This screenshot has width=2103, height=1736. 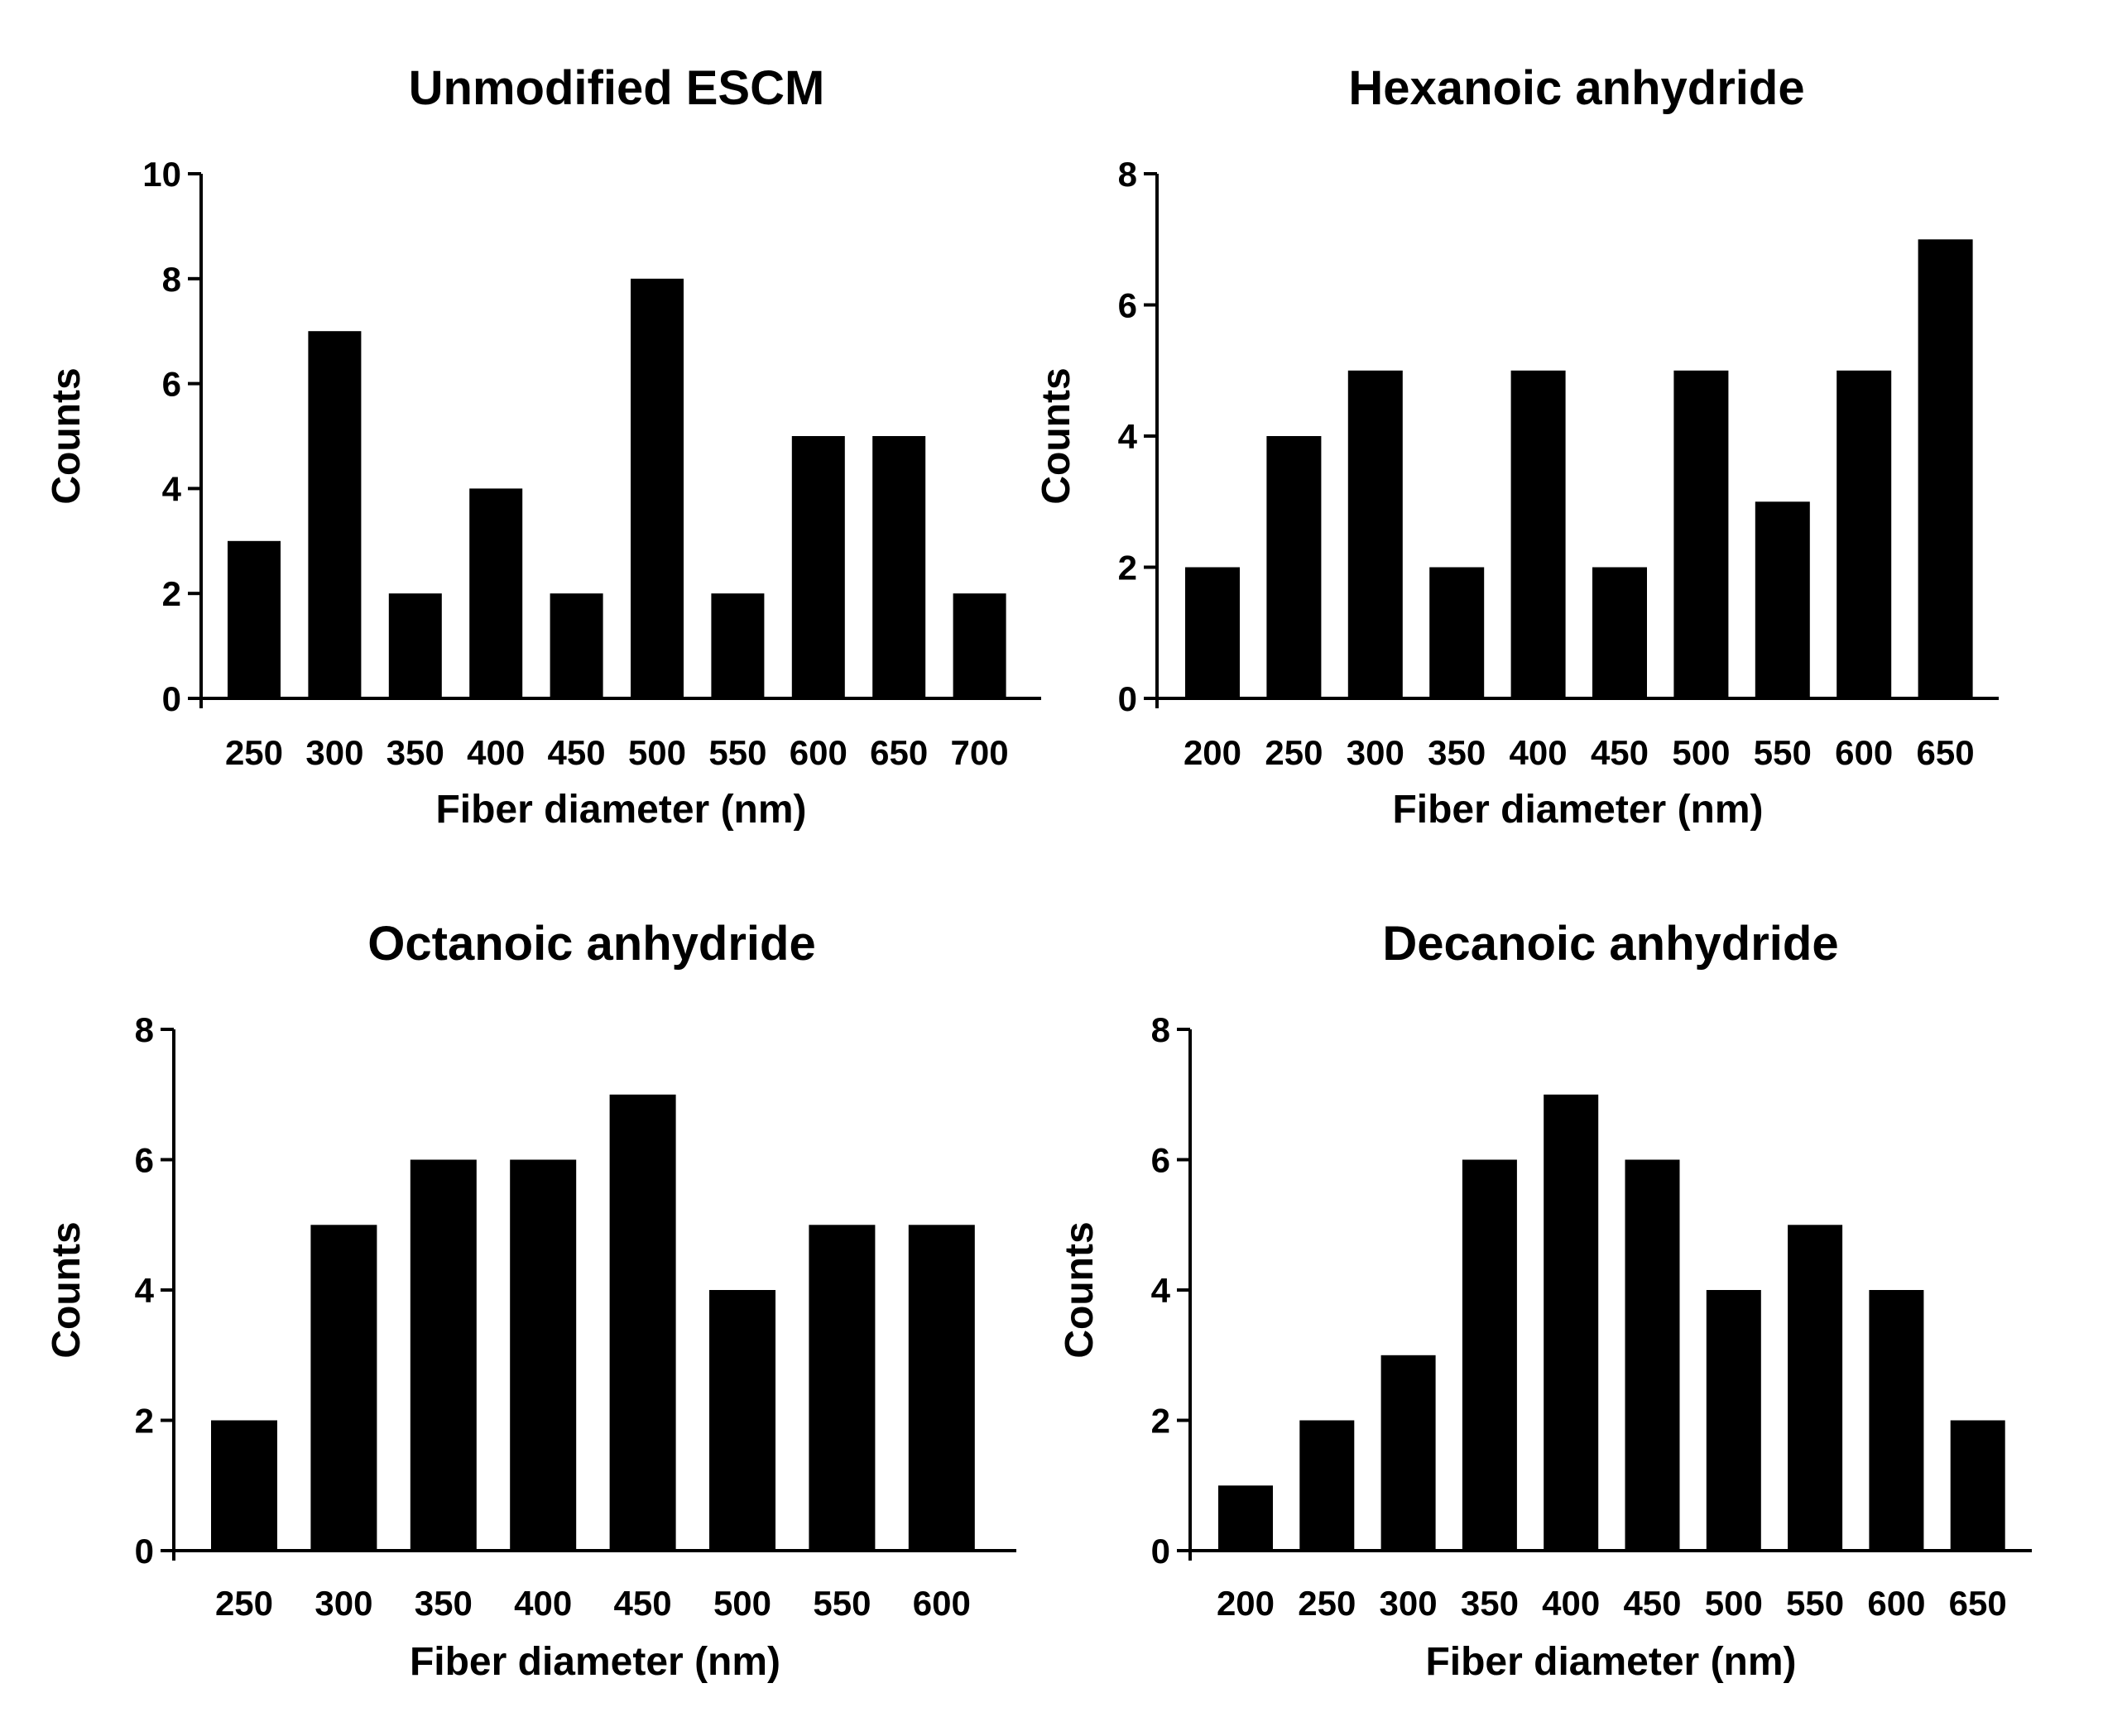 I want to click on chart-title: Unmodified ESCM, so click(x=617, y=88).